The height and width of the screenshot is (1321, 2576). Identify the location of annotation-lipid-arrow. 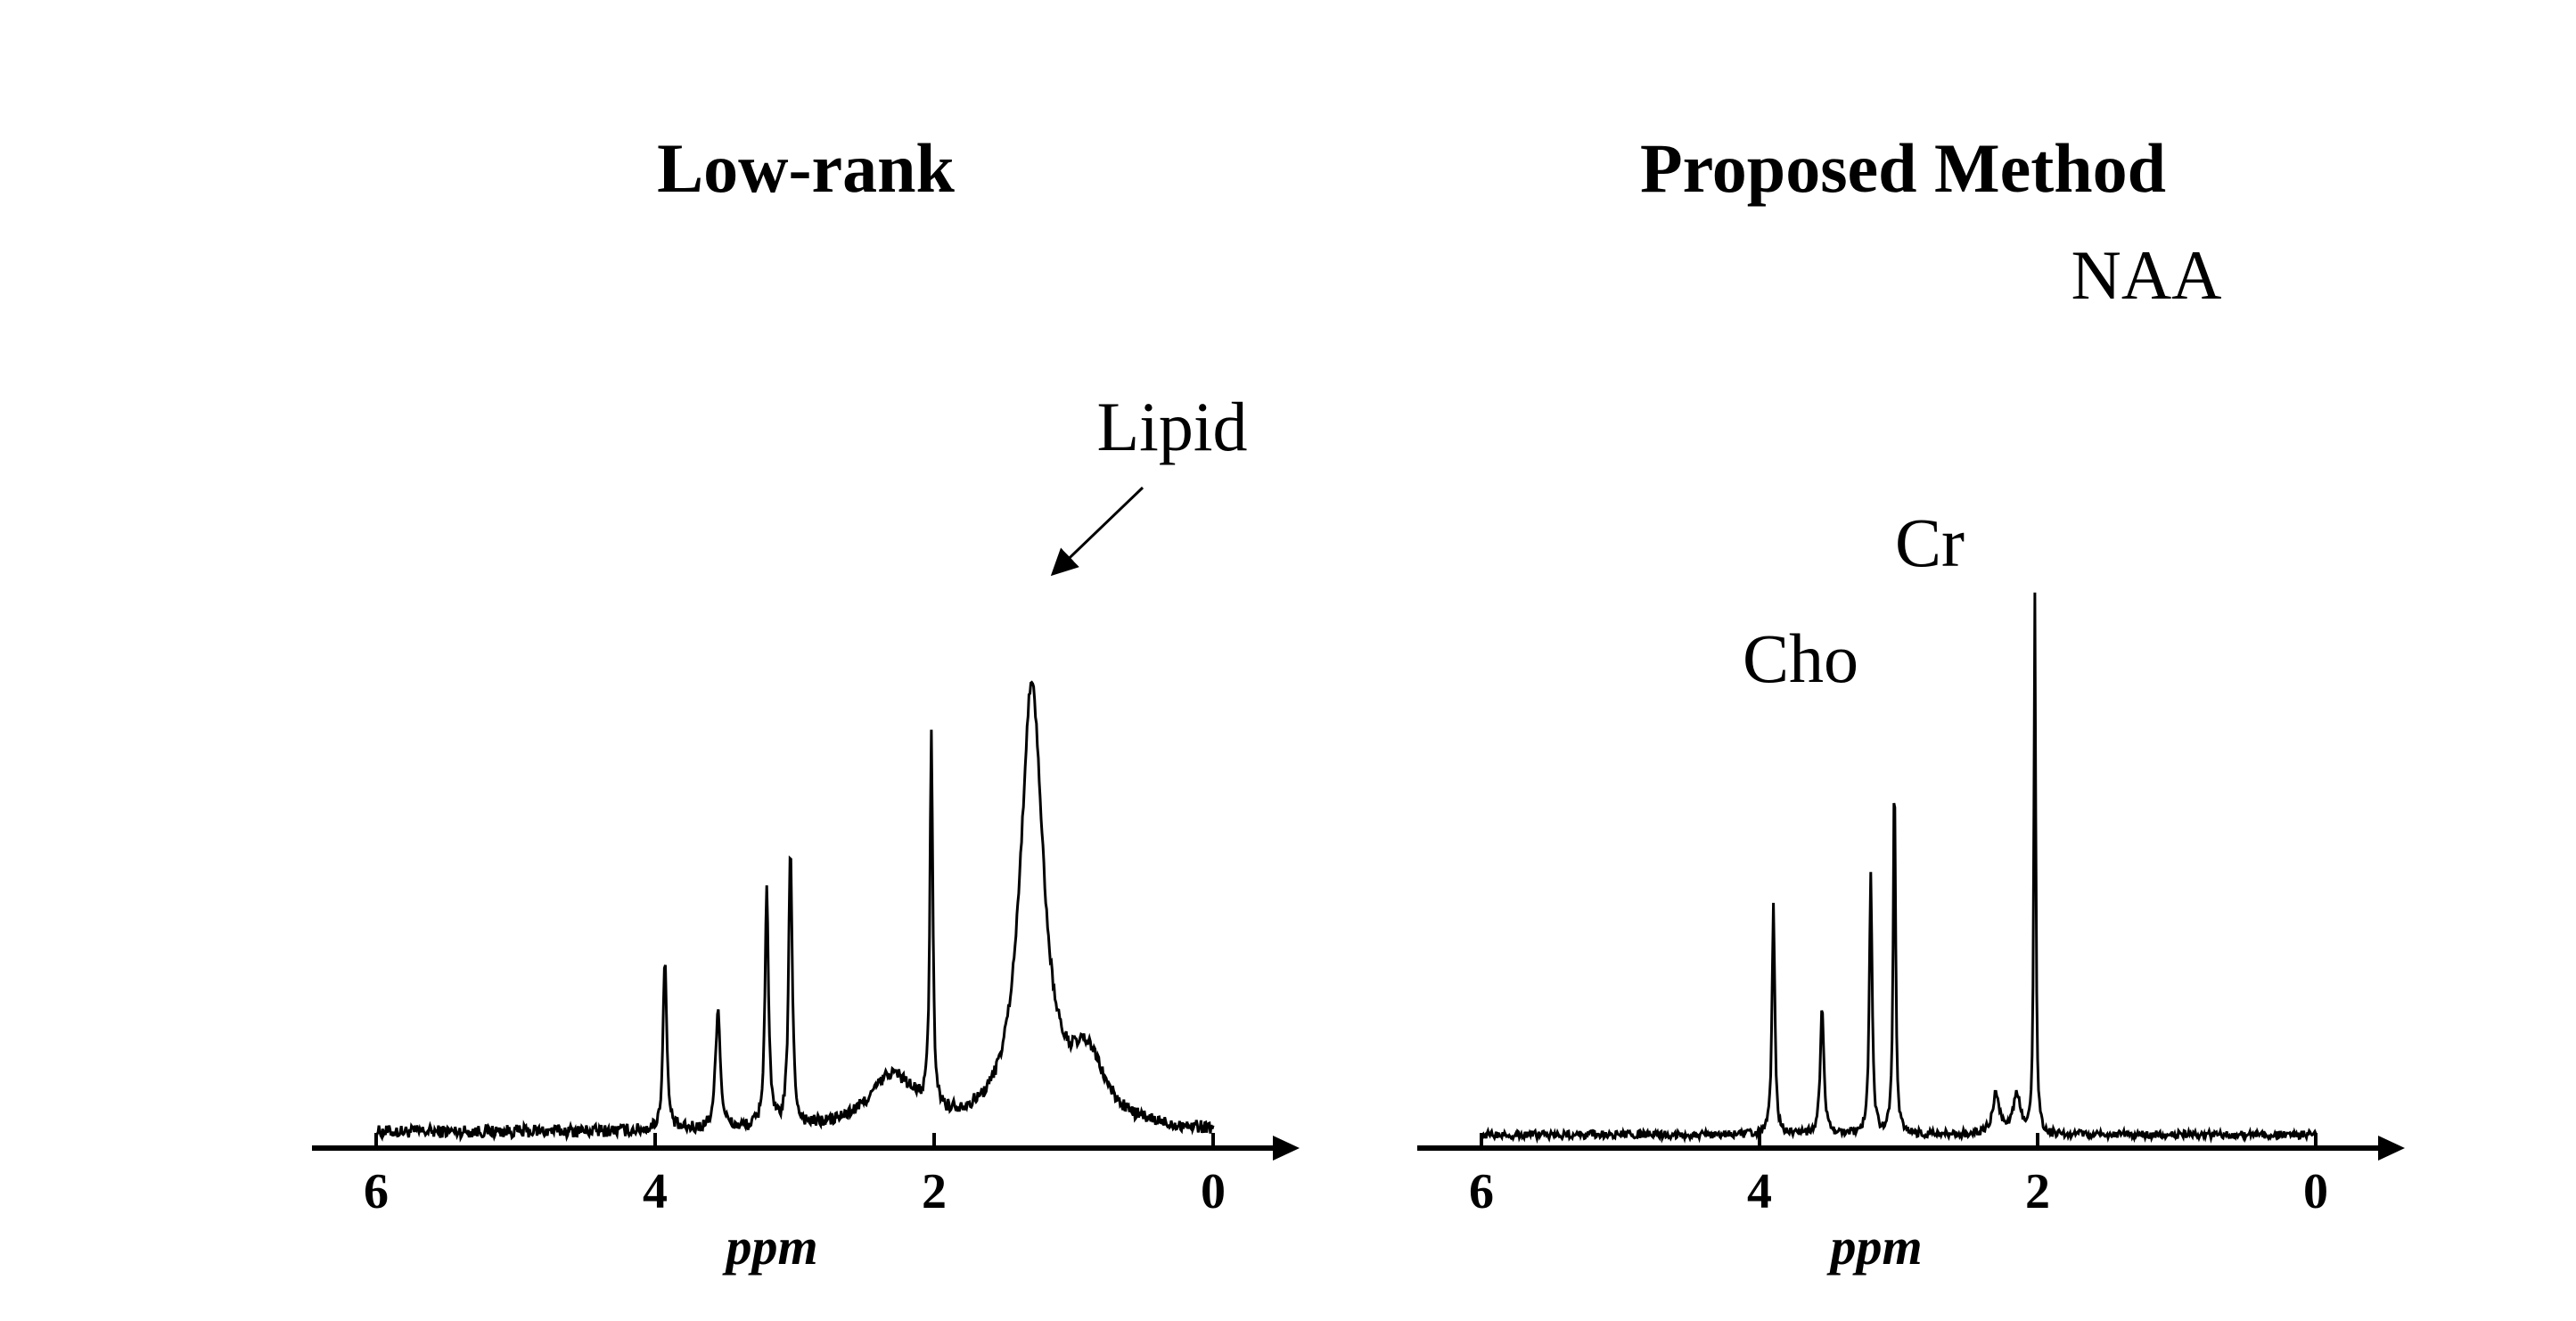
(1097, 531).